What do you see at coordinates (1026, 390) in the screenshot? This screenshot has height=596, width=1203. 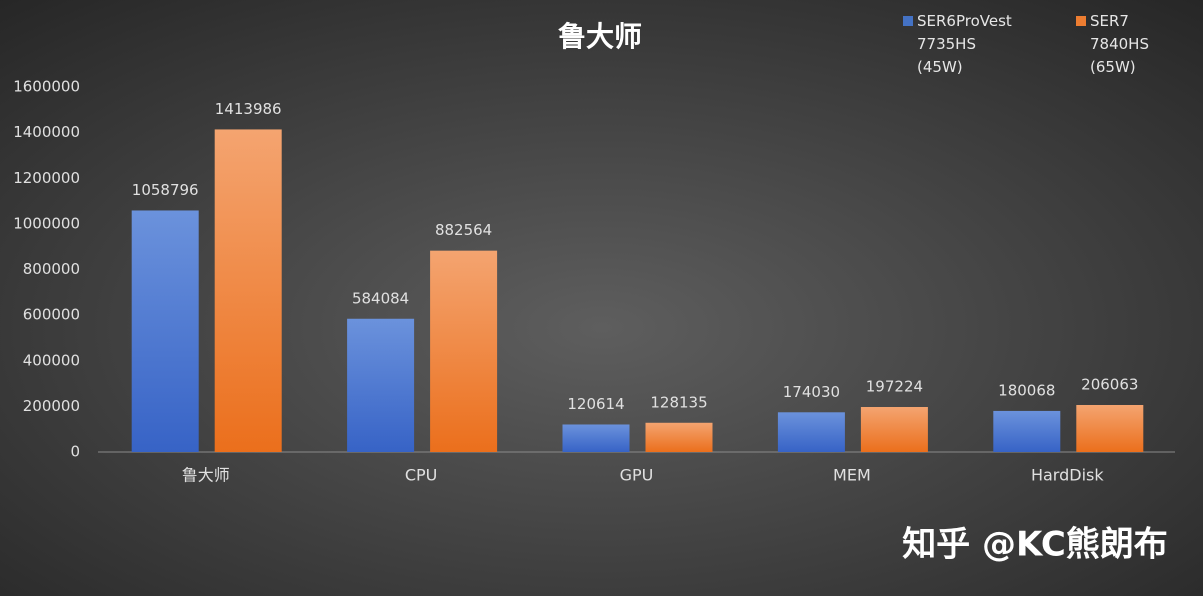 I see `data-label: 180068` at bounding box center [1026, 390].